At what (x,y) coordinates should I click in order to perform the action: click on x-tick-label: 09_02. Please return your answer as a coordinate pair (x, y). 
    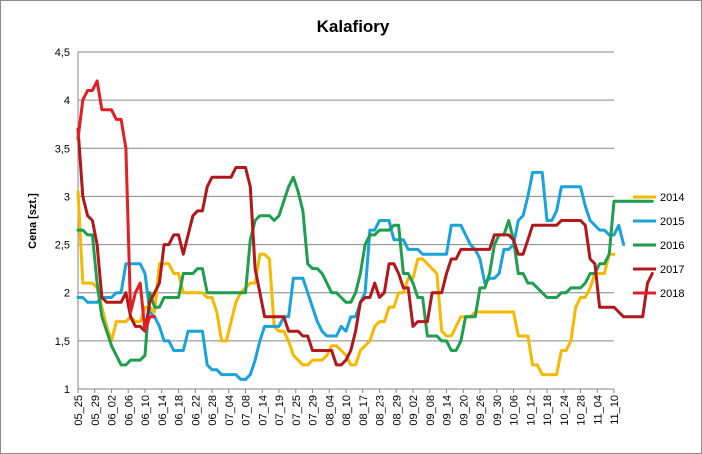
    Looking at the image, I should click on (414, 410).